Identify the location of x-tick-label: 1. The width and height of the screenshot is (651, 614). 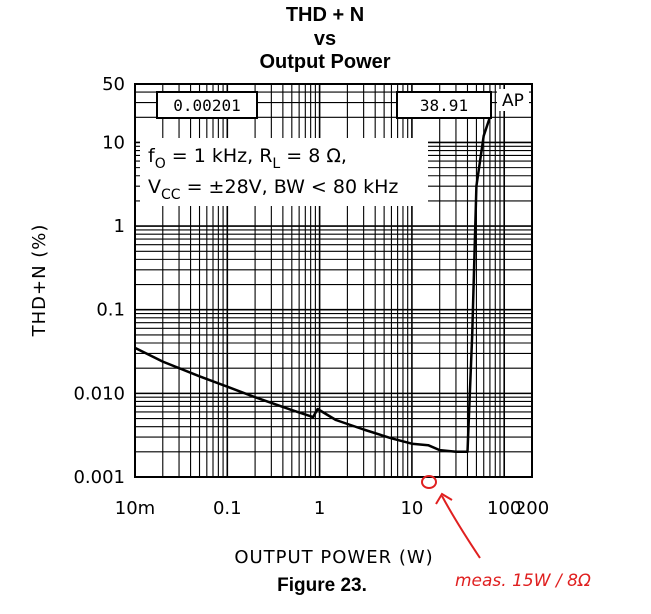
(319, 508).